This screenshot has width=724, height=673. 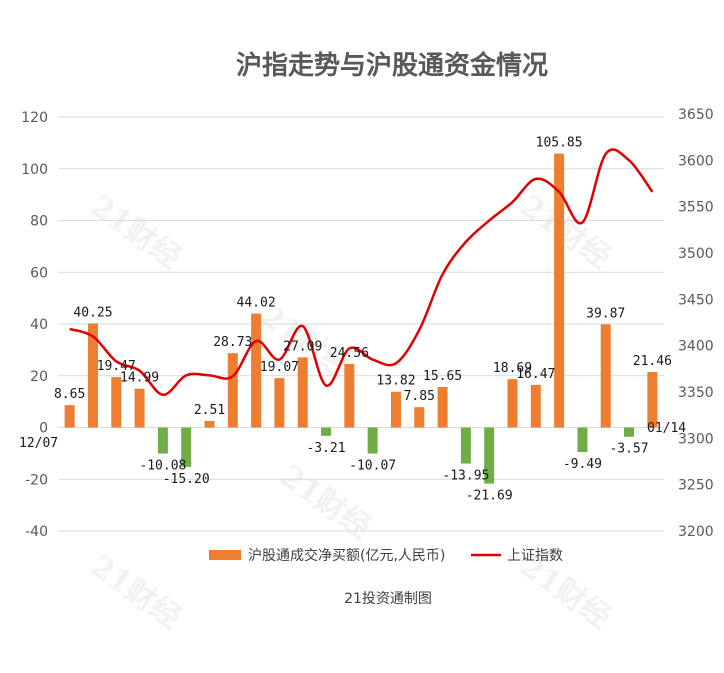 I want to click on bar-value-label: -3.57, so click(x=628, y=449).